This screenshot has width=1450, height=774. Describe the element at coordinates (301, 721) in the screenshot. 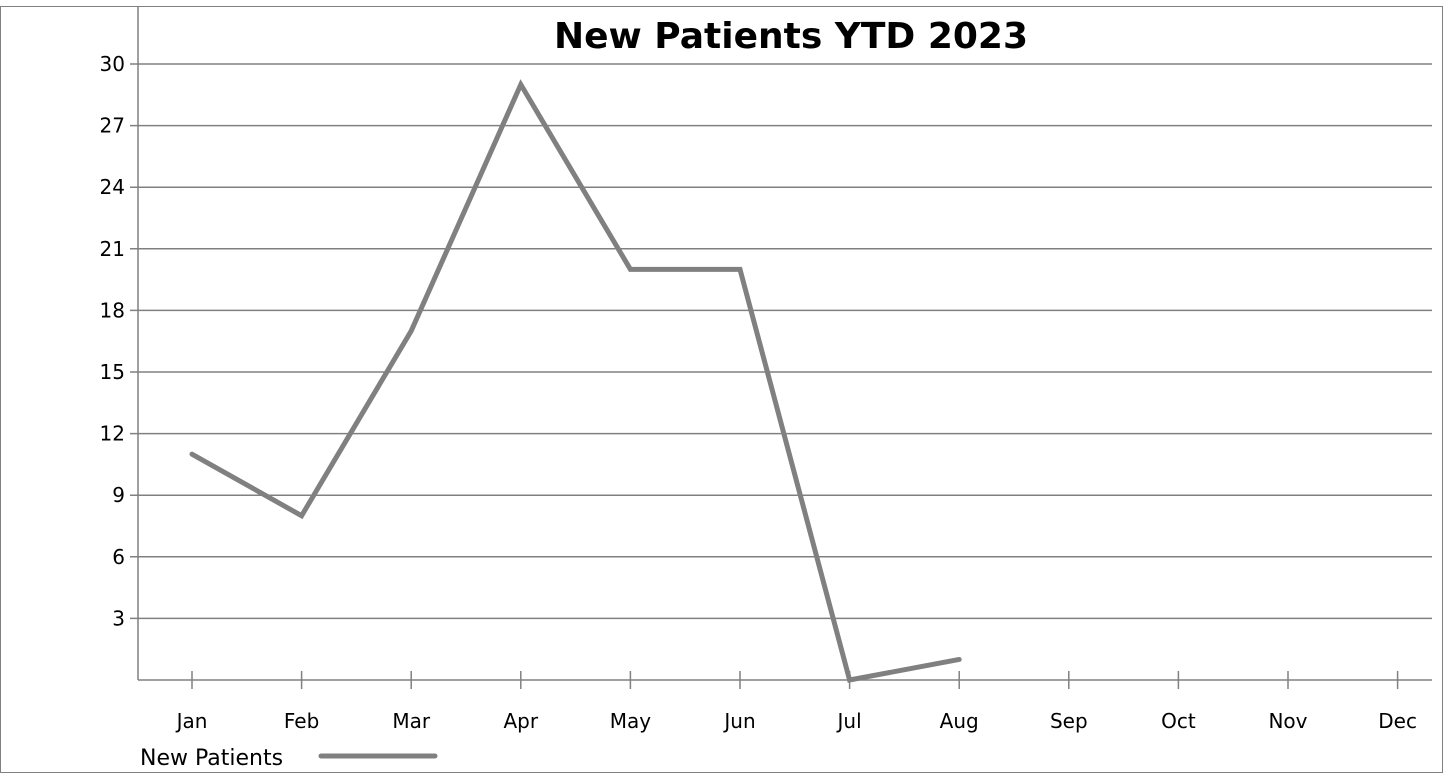

I see `x-tick-label: Feb` at that location.